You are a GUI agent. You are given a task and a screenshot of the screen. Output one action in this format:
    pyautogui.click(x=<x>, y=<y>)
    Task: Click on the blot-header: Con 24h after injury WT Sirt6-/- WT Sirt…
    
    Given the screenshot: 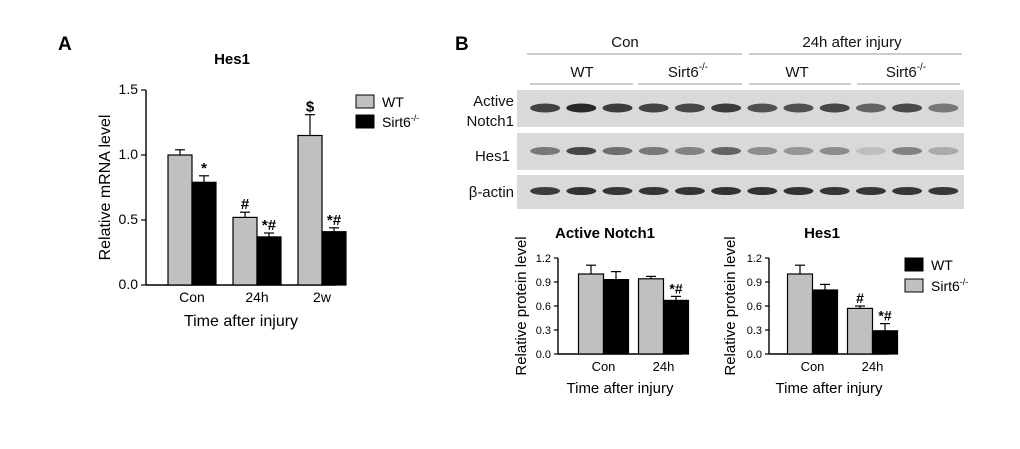 What is the action you would take?
    pyautogui.click(x=744, y=59)
    